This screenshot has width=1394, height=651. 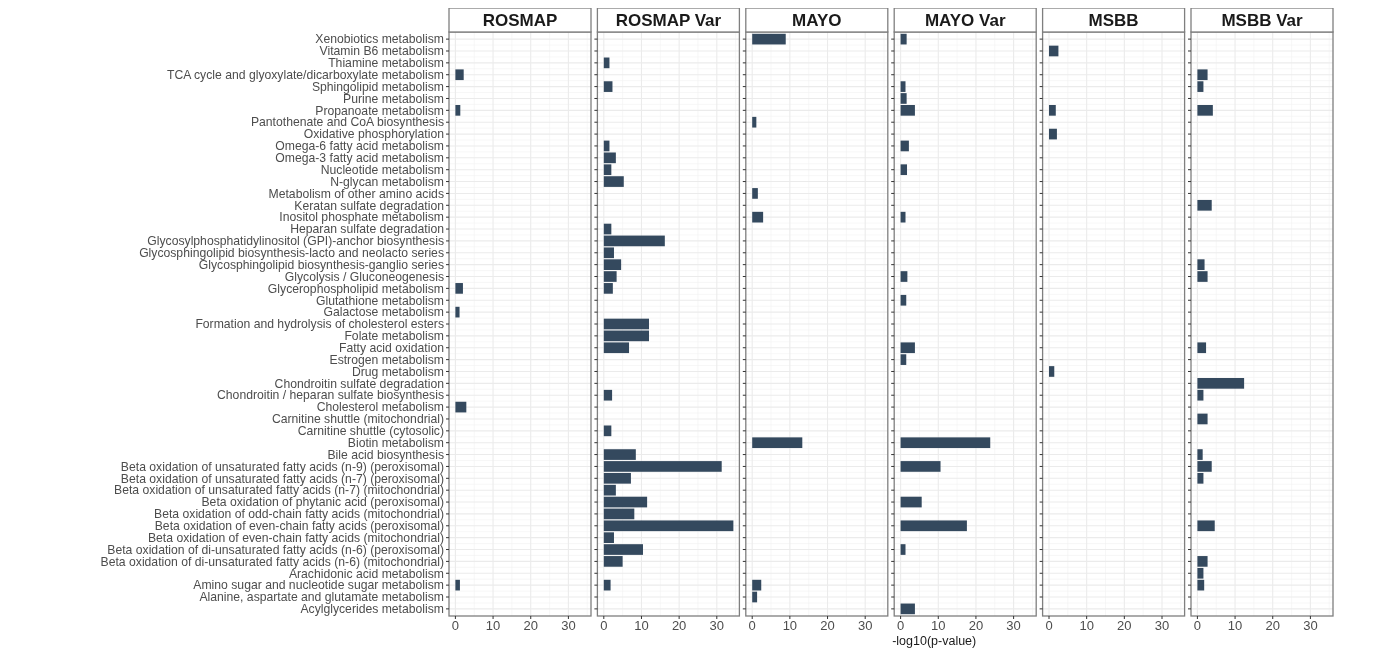 I want to click on y-tick-label: Omega-3 fatty acid metabolism, so click(x=359, y=158).